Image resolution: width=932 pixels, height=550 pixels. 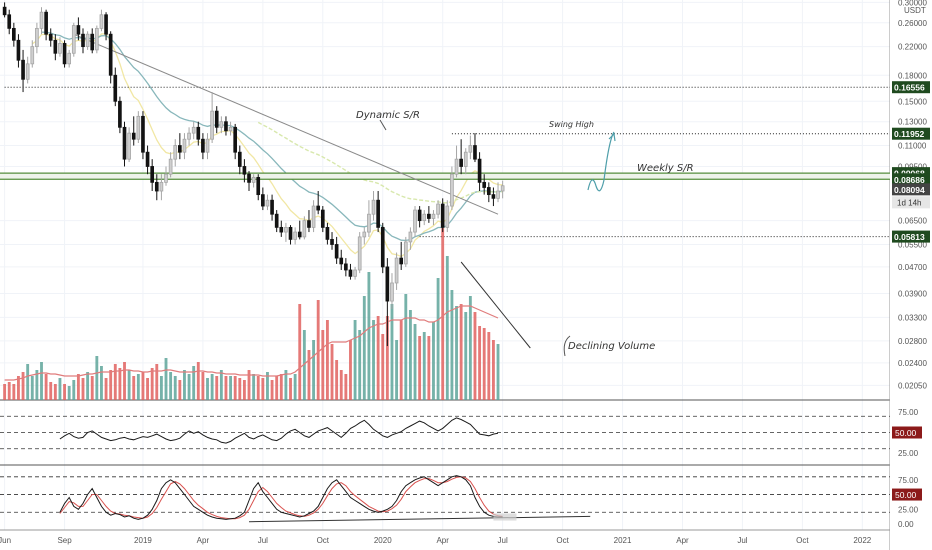 What do you see at coordinates (601, 161) in the screenshot?
I see `projection-path` at bounding box center [601, 161].